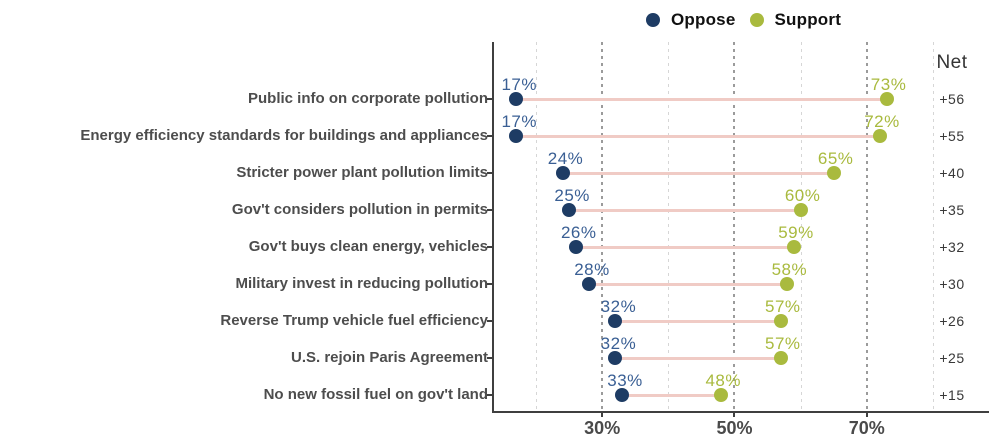 This screenshot has height=443, width=989. I want to click on legend-label: Oppose, so click(703, 19).